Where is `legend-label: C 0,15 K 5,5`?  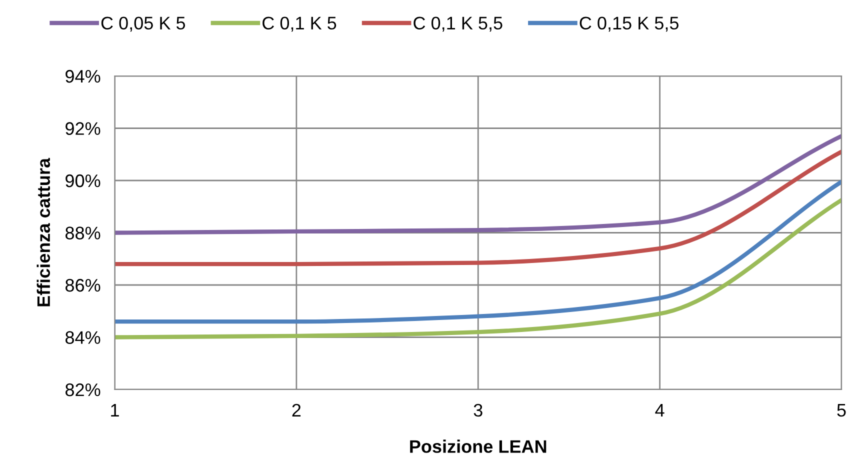 legend-label: C 0,15 K 5,5 is located at coordinates (629, 24).